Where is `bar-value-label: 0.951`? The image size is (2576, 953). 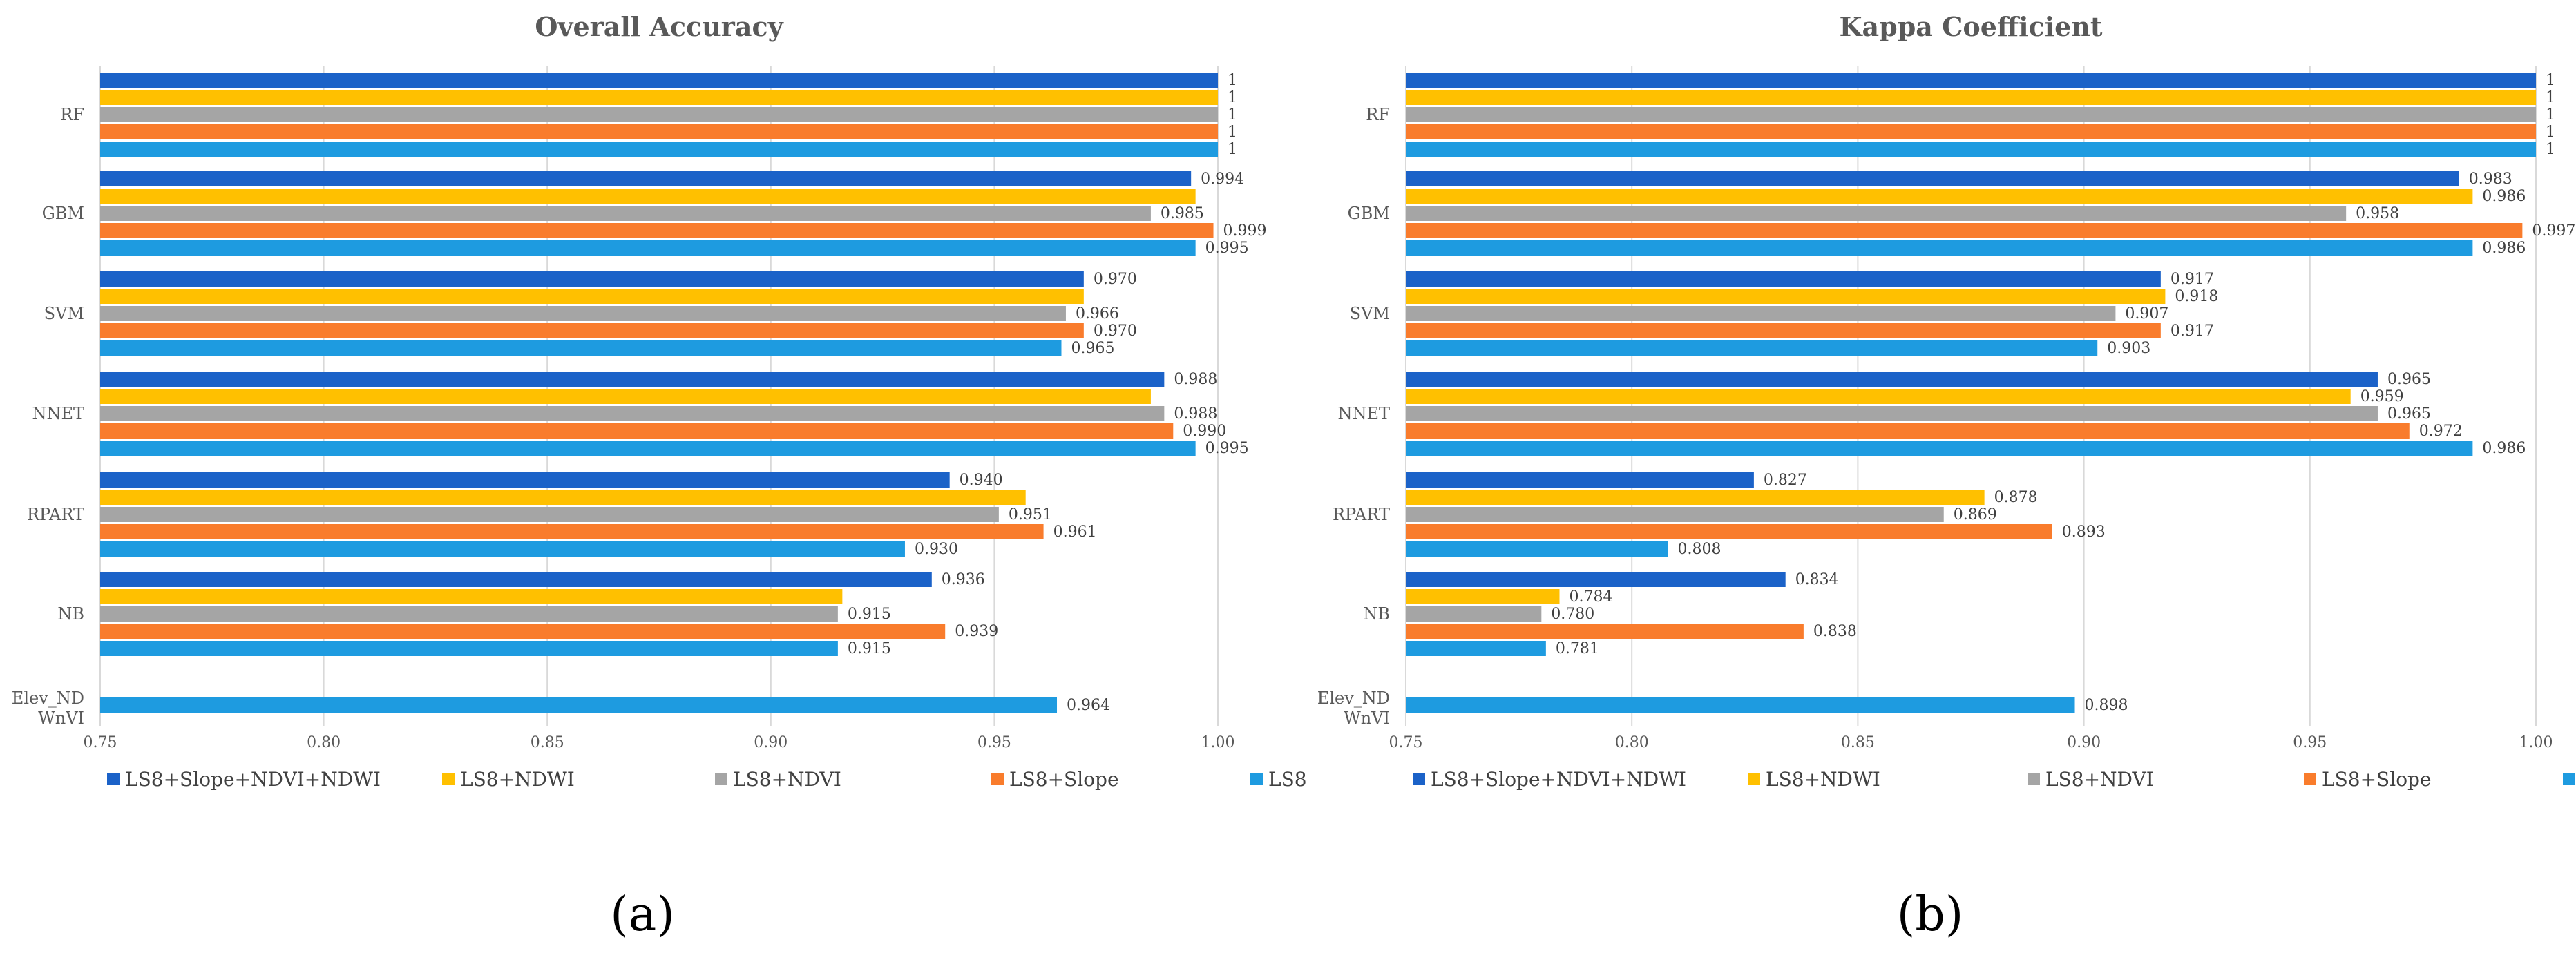 bar-value-label: 0.951 is located at coordinates (1030, 514).